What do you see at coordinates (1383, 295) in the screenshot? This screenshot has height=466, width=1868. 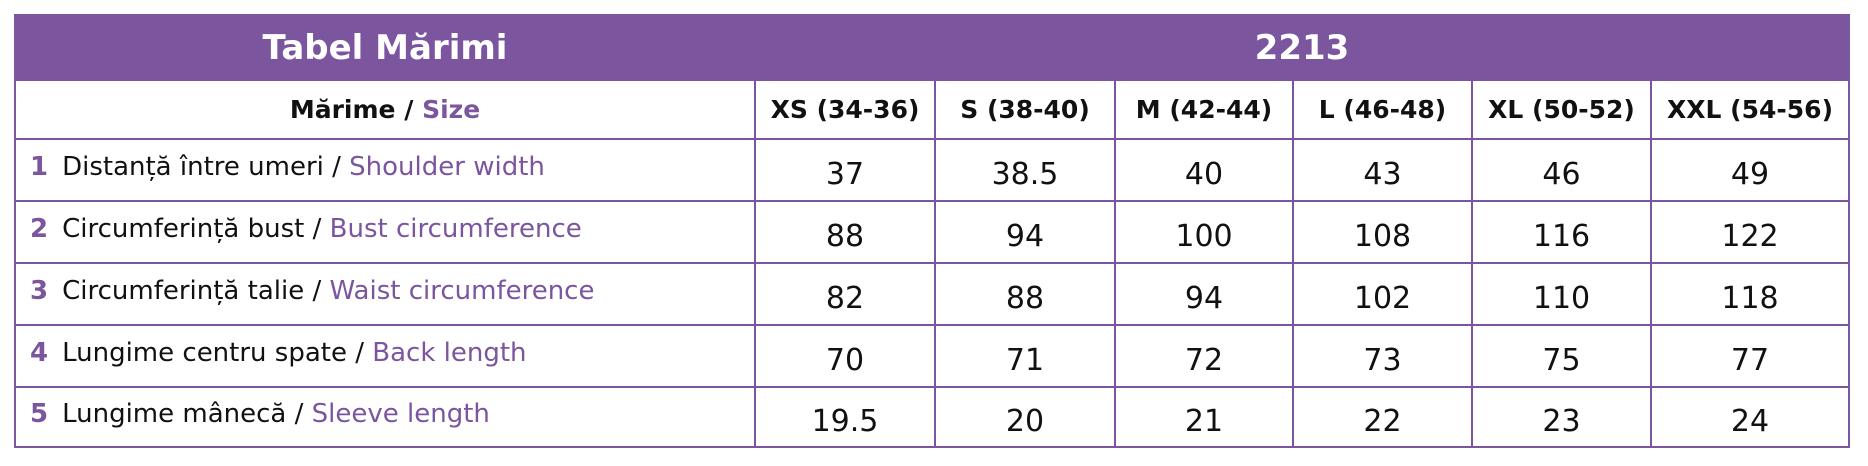 I see `measure-value: 102` at bounding box center [1383, 295].